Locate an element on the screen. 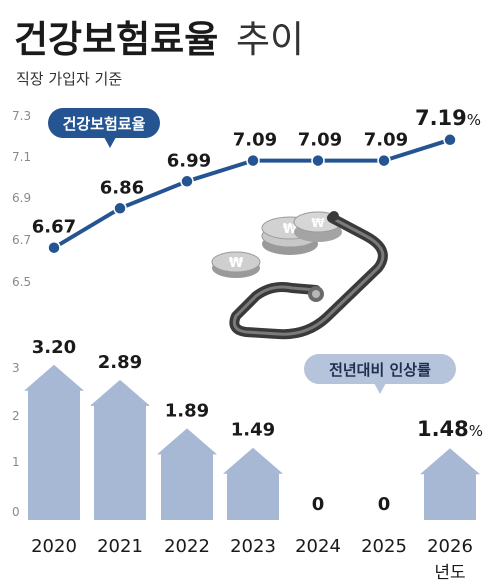  rate-value-label: 7.19% is located at coordinates (448, 118).